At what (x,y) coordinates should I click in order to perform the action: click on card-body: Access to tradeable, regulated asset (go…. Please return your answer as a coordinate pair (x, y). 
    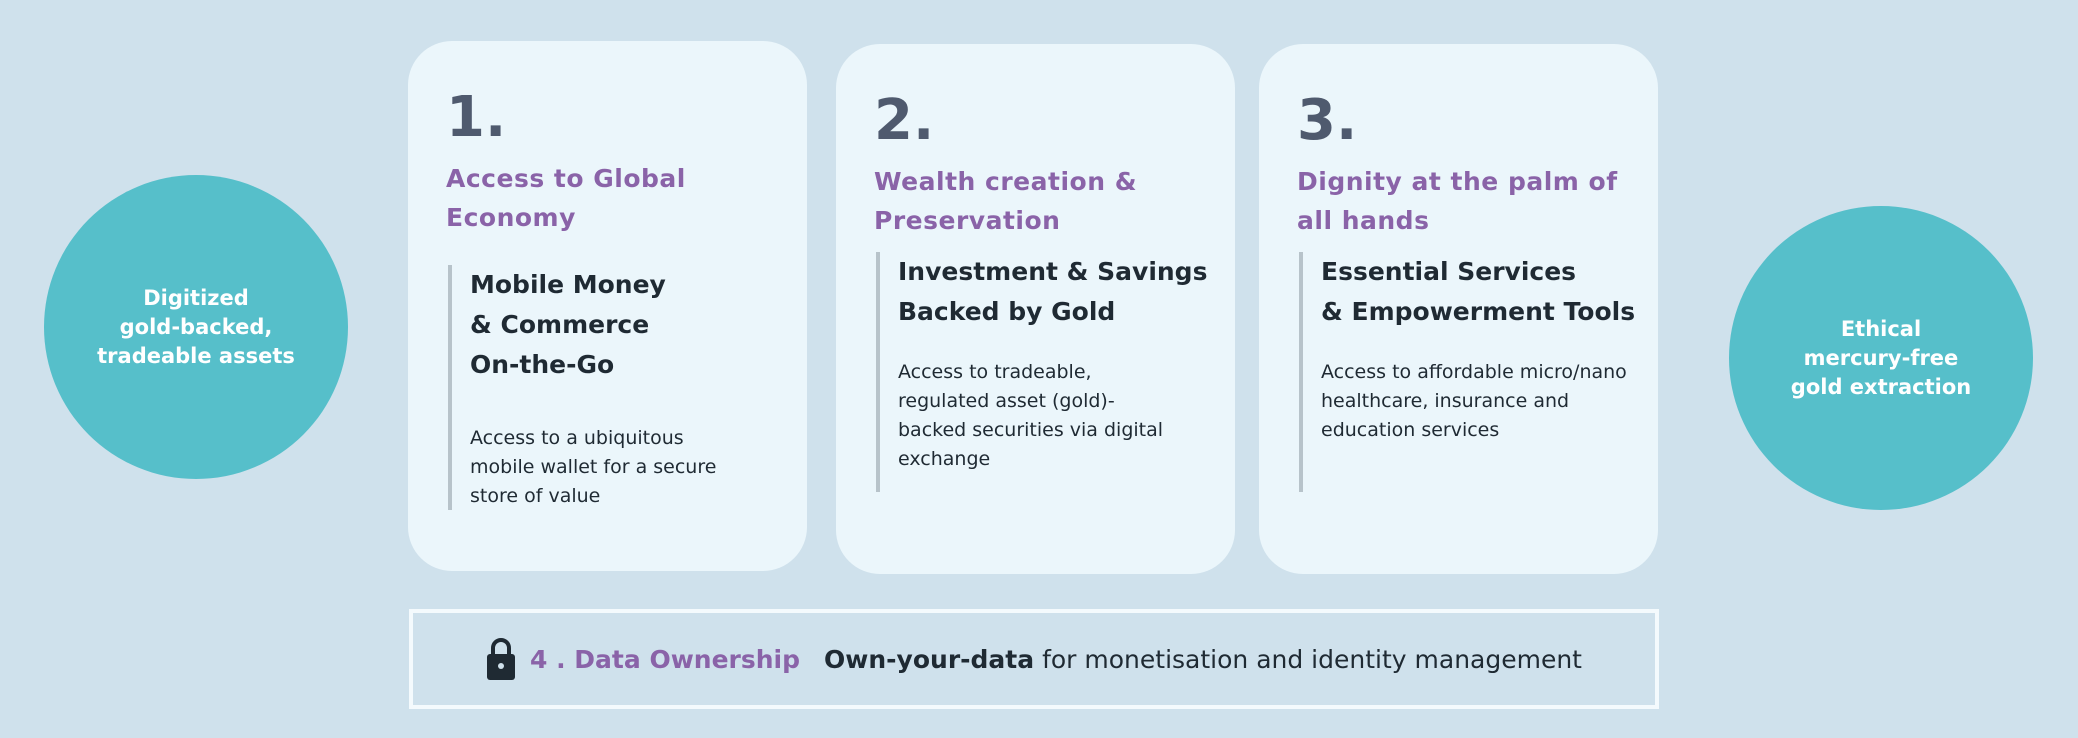
    Looking at the image, I should click on (1031, 415).